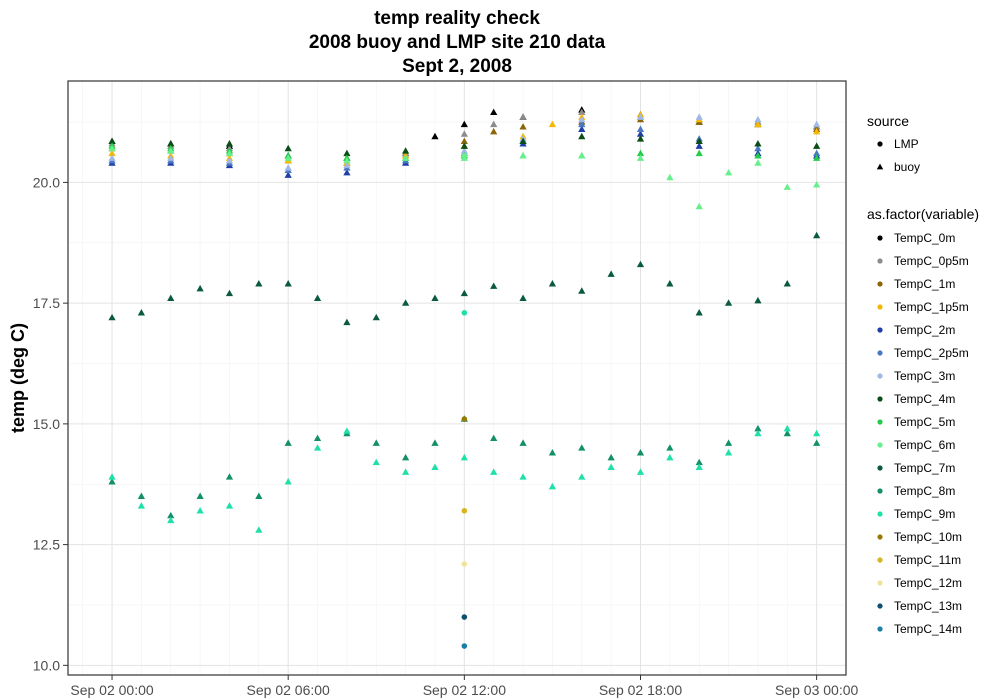 The height and width of the screenshot is (700, 1000). I want to click on series-TempC_9m-buoy, so click(464, 478).